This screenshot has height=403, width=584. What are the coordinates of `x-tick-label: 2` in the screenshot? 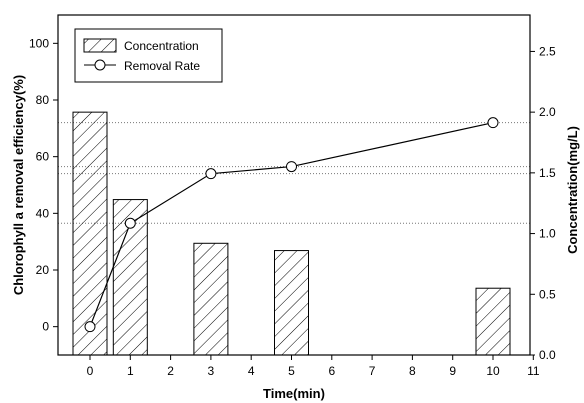 It's located at (170, 371).